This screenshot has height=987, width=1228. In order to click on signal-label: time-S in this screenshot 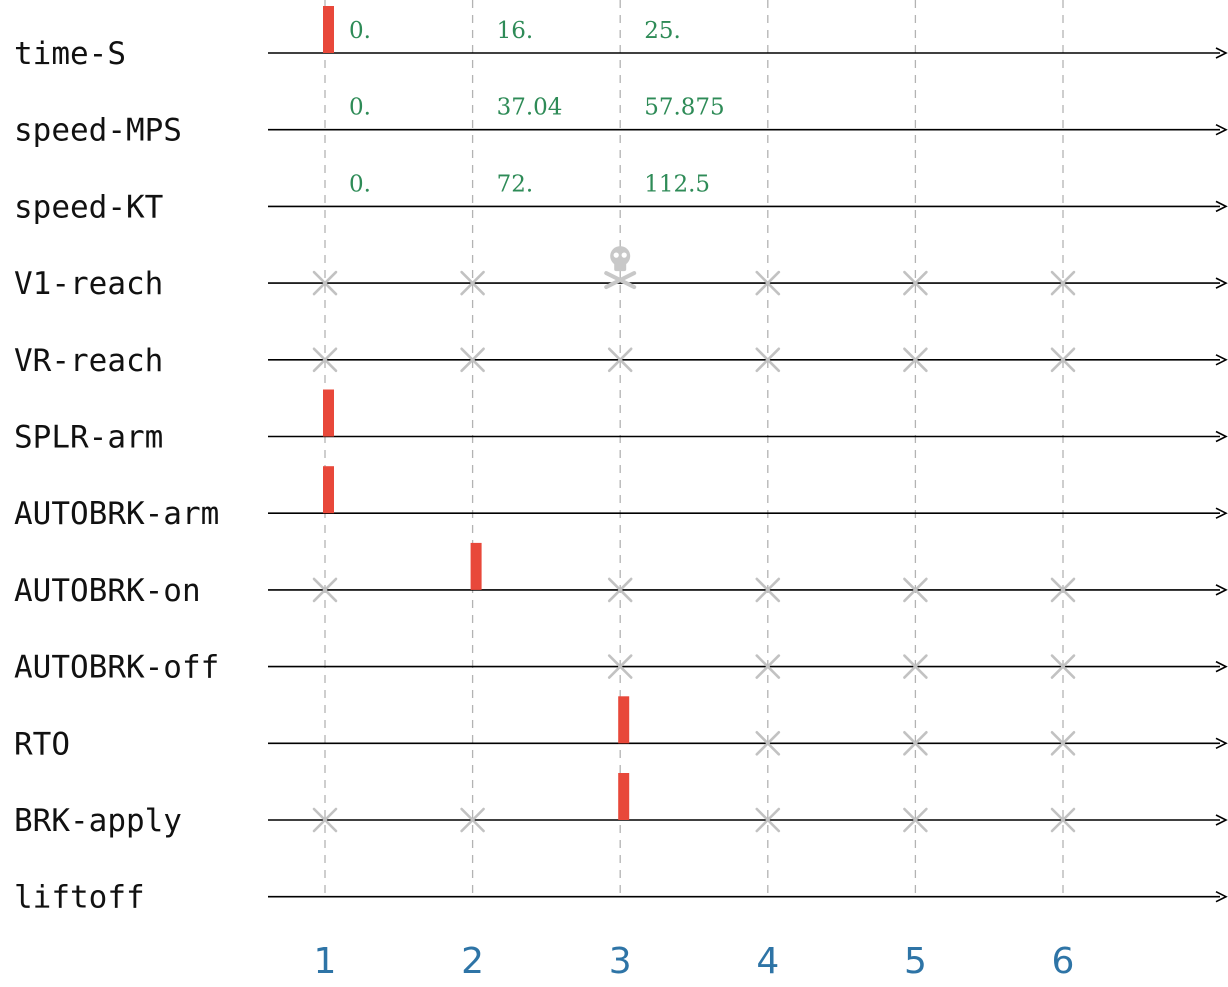, I will do `click(70, 54)`.